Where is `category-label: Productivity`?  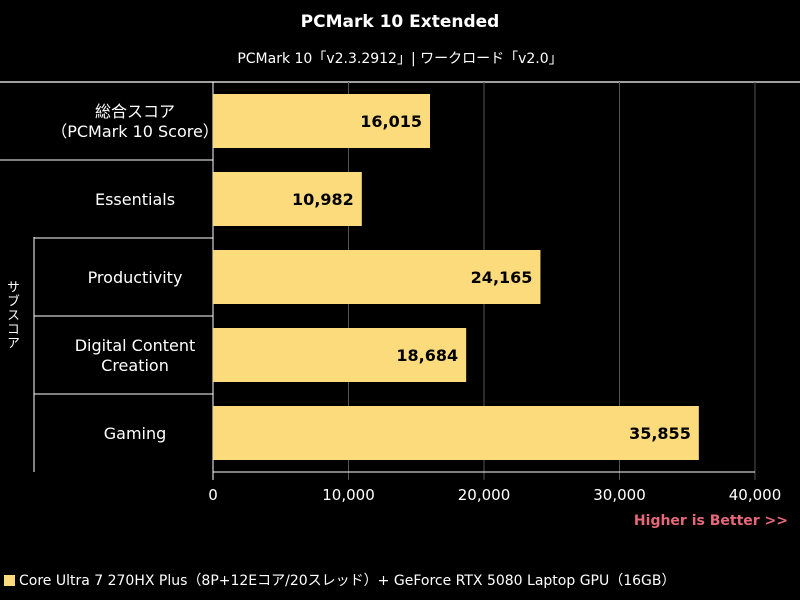
category-label: Productivity is located at coordinates (135, 277).